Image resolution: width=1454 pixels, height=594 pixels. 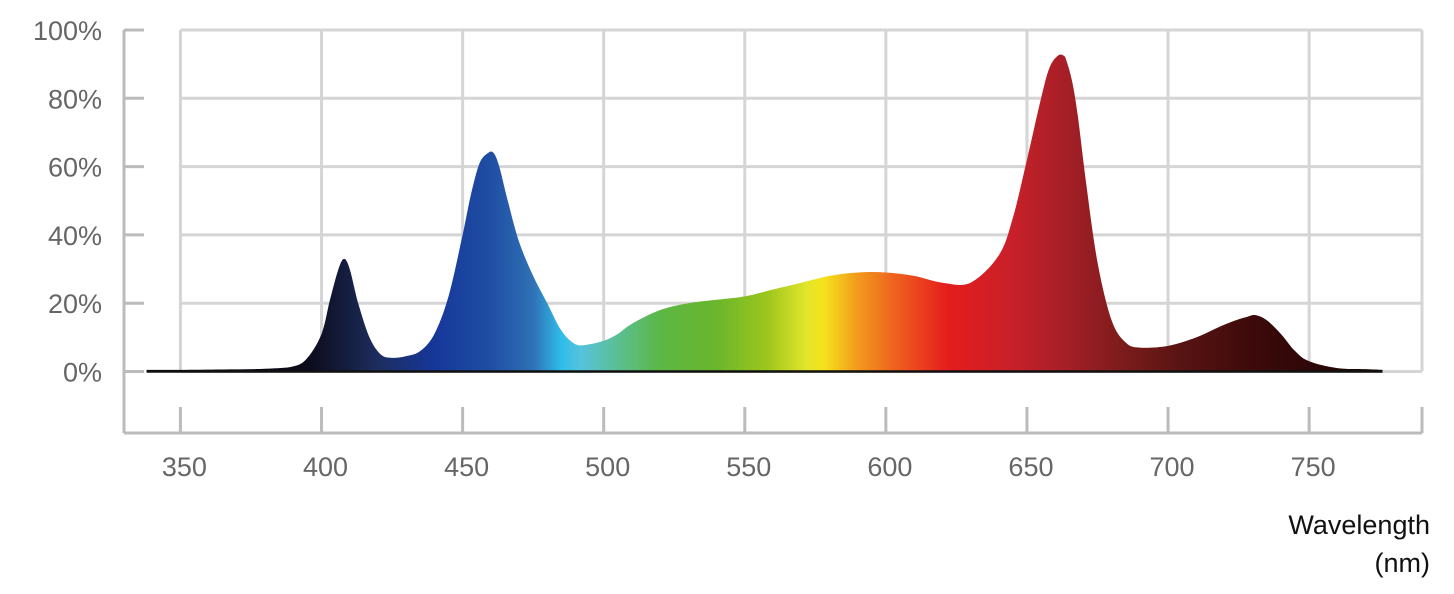 What do you see at coordinates (325, 467) in the screenshot?
I see `x-tick-label-400: 400` at bounding box center [325, 467].